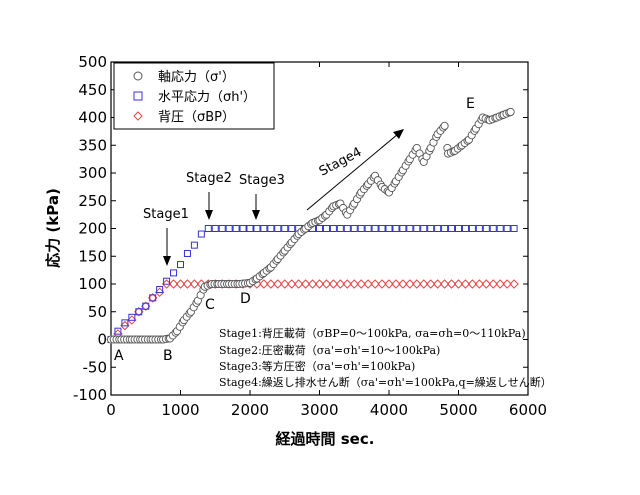  Describe the element at coordinates (90, 395) in the screenshot. I see `y-tick-label: -100` at that location.